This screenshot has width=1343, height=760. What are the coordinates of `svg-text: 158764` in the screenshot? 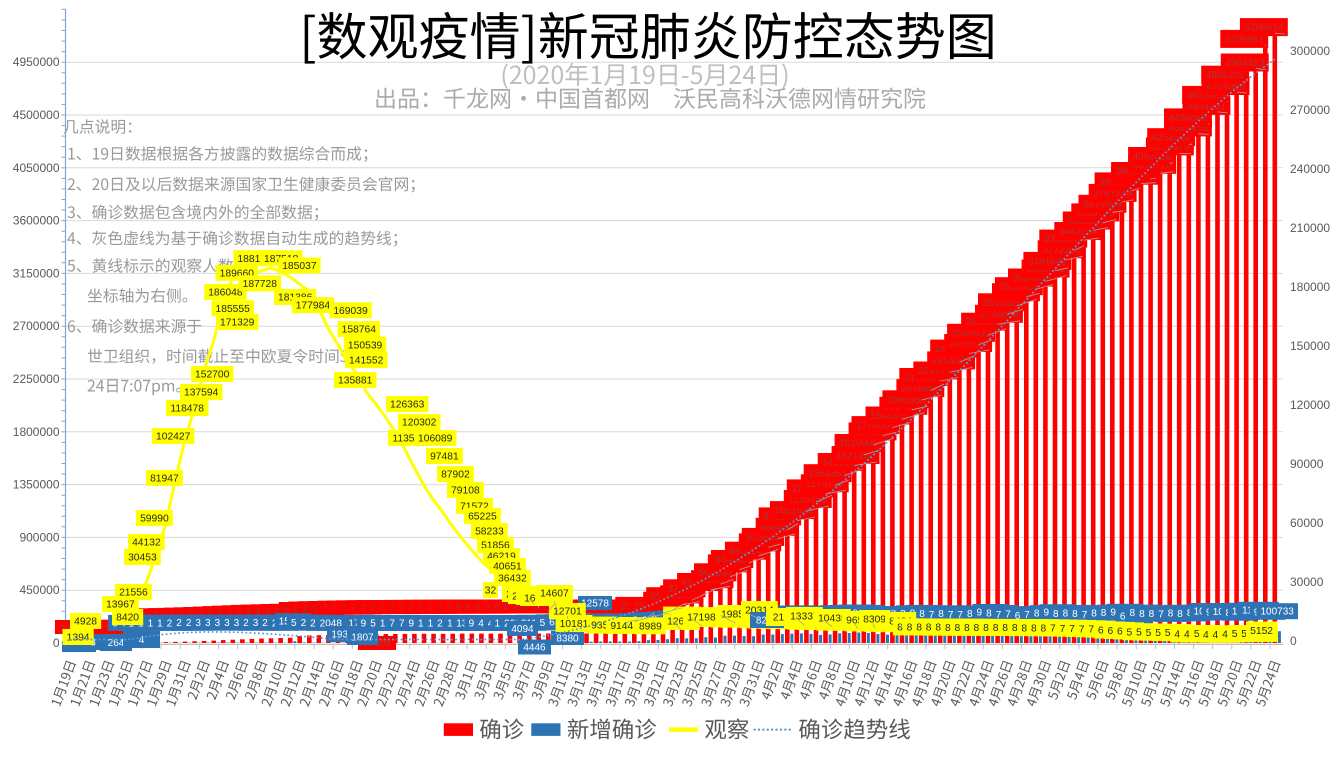 It's located at (359, 330).